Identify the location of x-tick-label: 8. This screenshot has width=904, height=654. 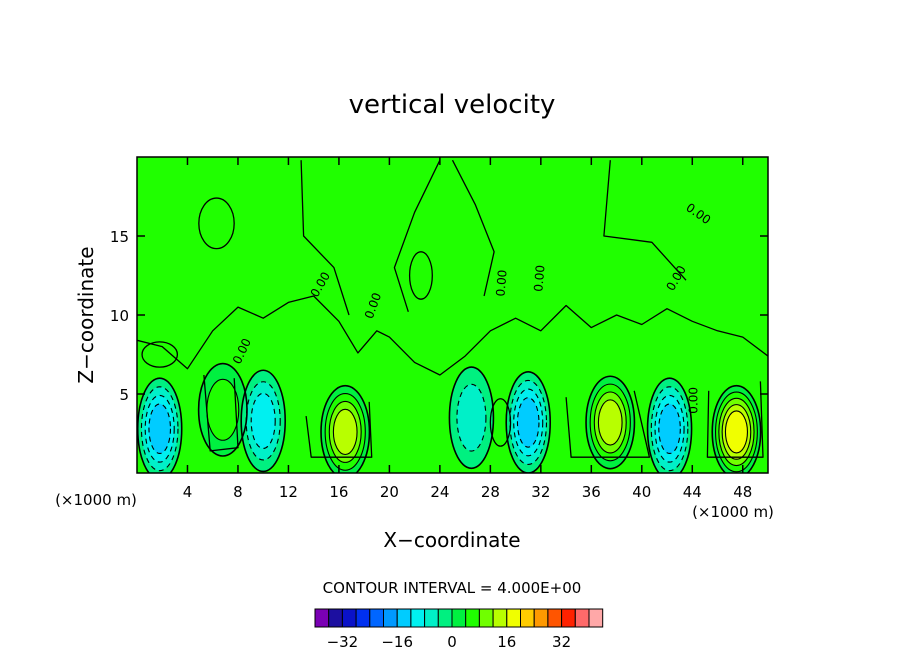
(238, 492).